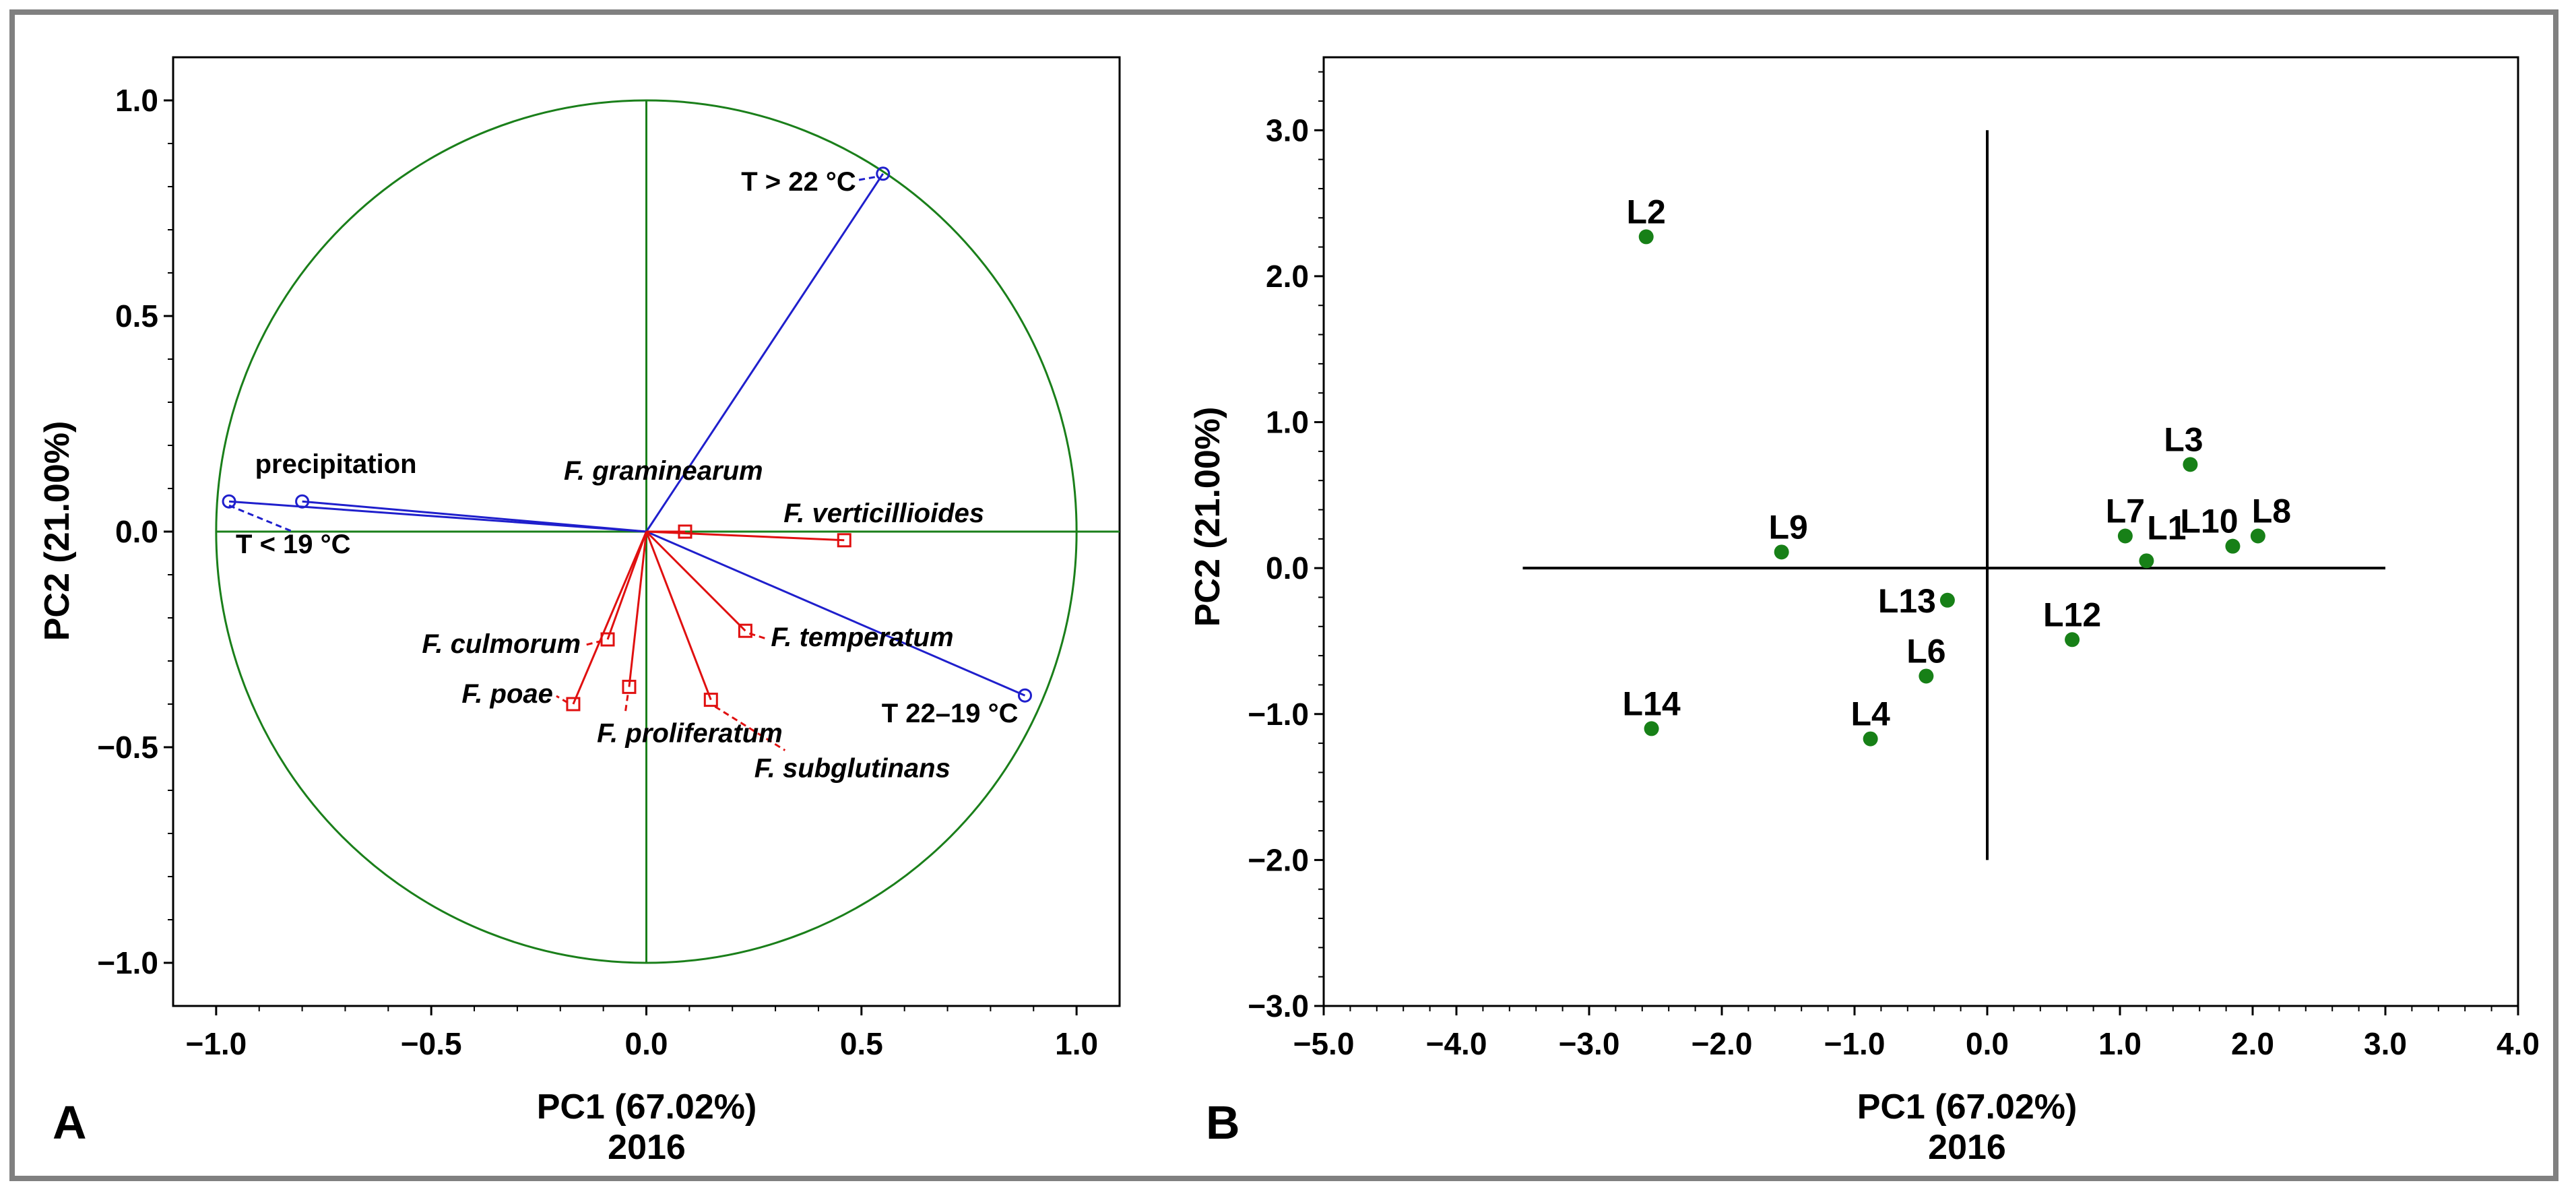  What do you see at coordinates (1723, 1043) in the screenshot?
I see `scores-x-tick-label: −2.0` at bounding box center [1723, 1043].